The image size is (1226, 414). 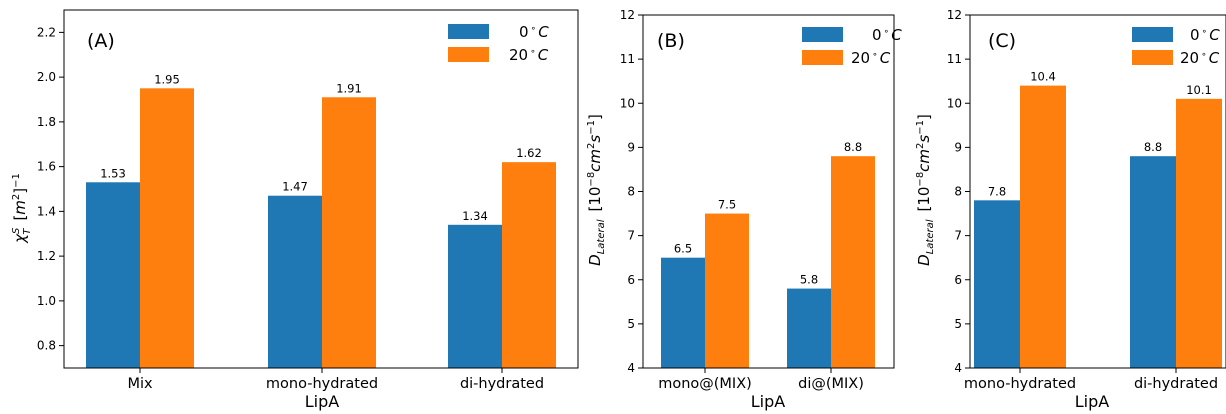 I want to click on y-tick-label-a-0: 0.8, so click(x=46, y=346).